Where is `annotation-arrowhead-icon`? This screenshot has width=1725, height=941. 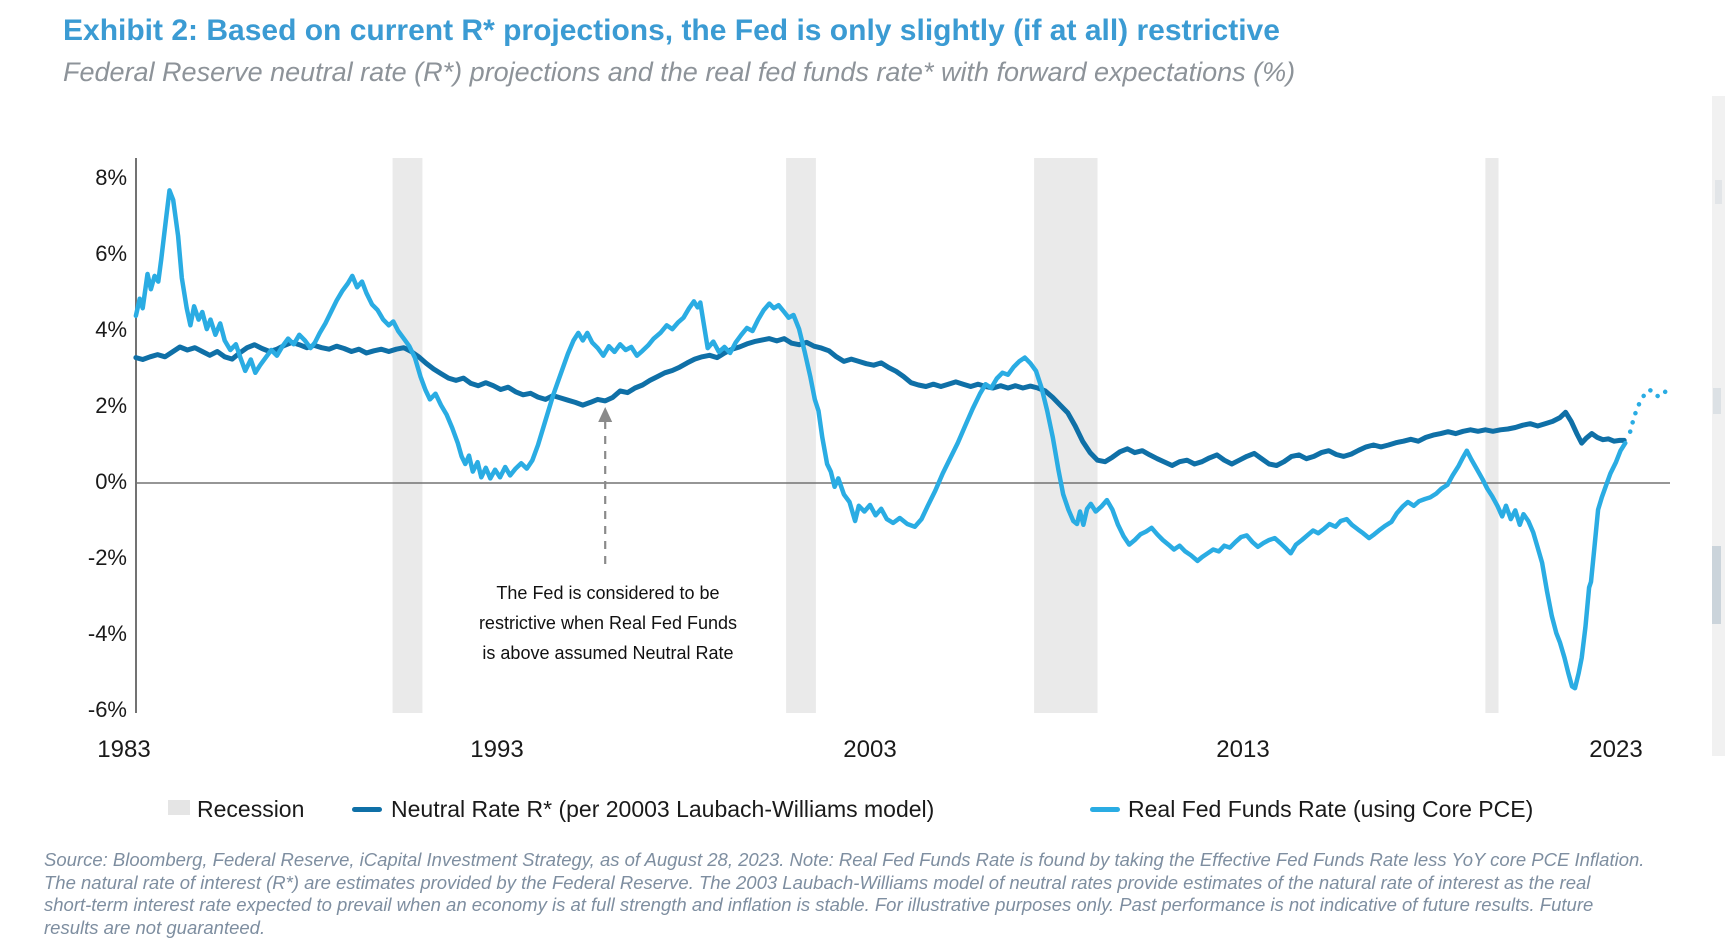 annotation-arrowhead-icon is located at coordinates (605, 414).